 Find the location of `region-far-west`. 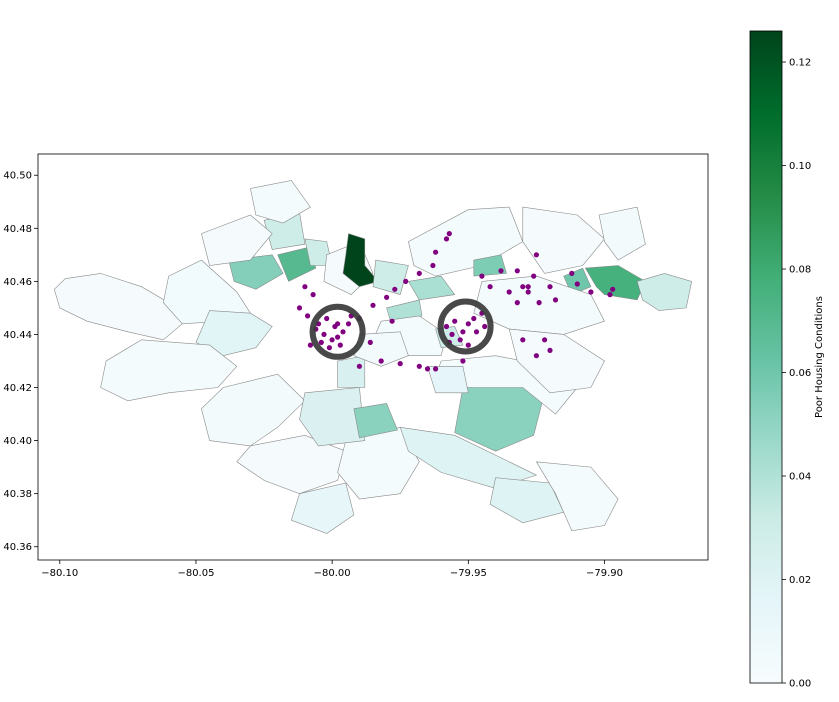

region-far-west is located at coordinates (118, 307).